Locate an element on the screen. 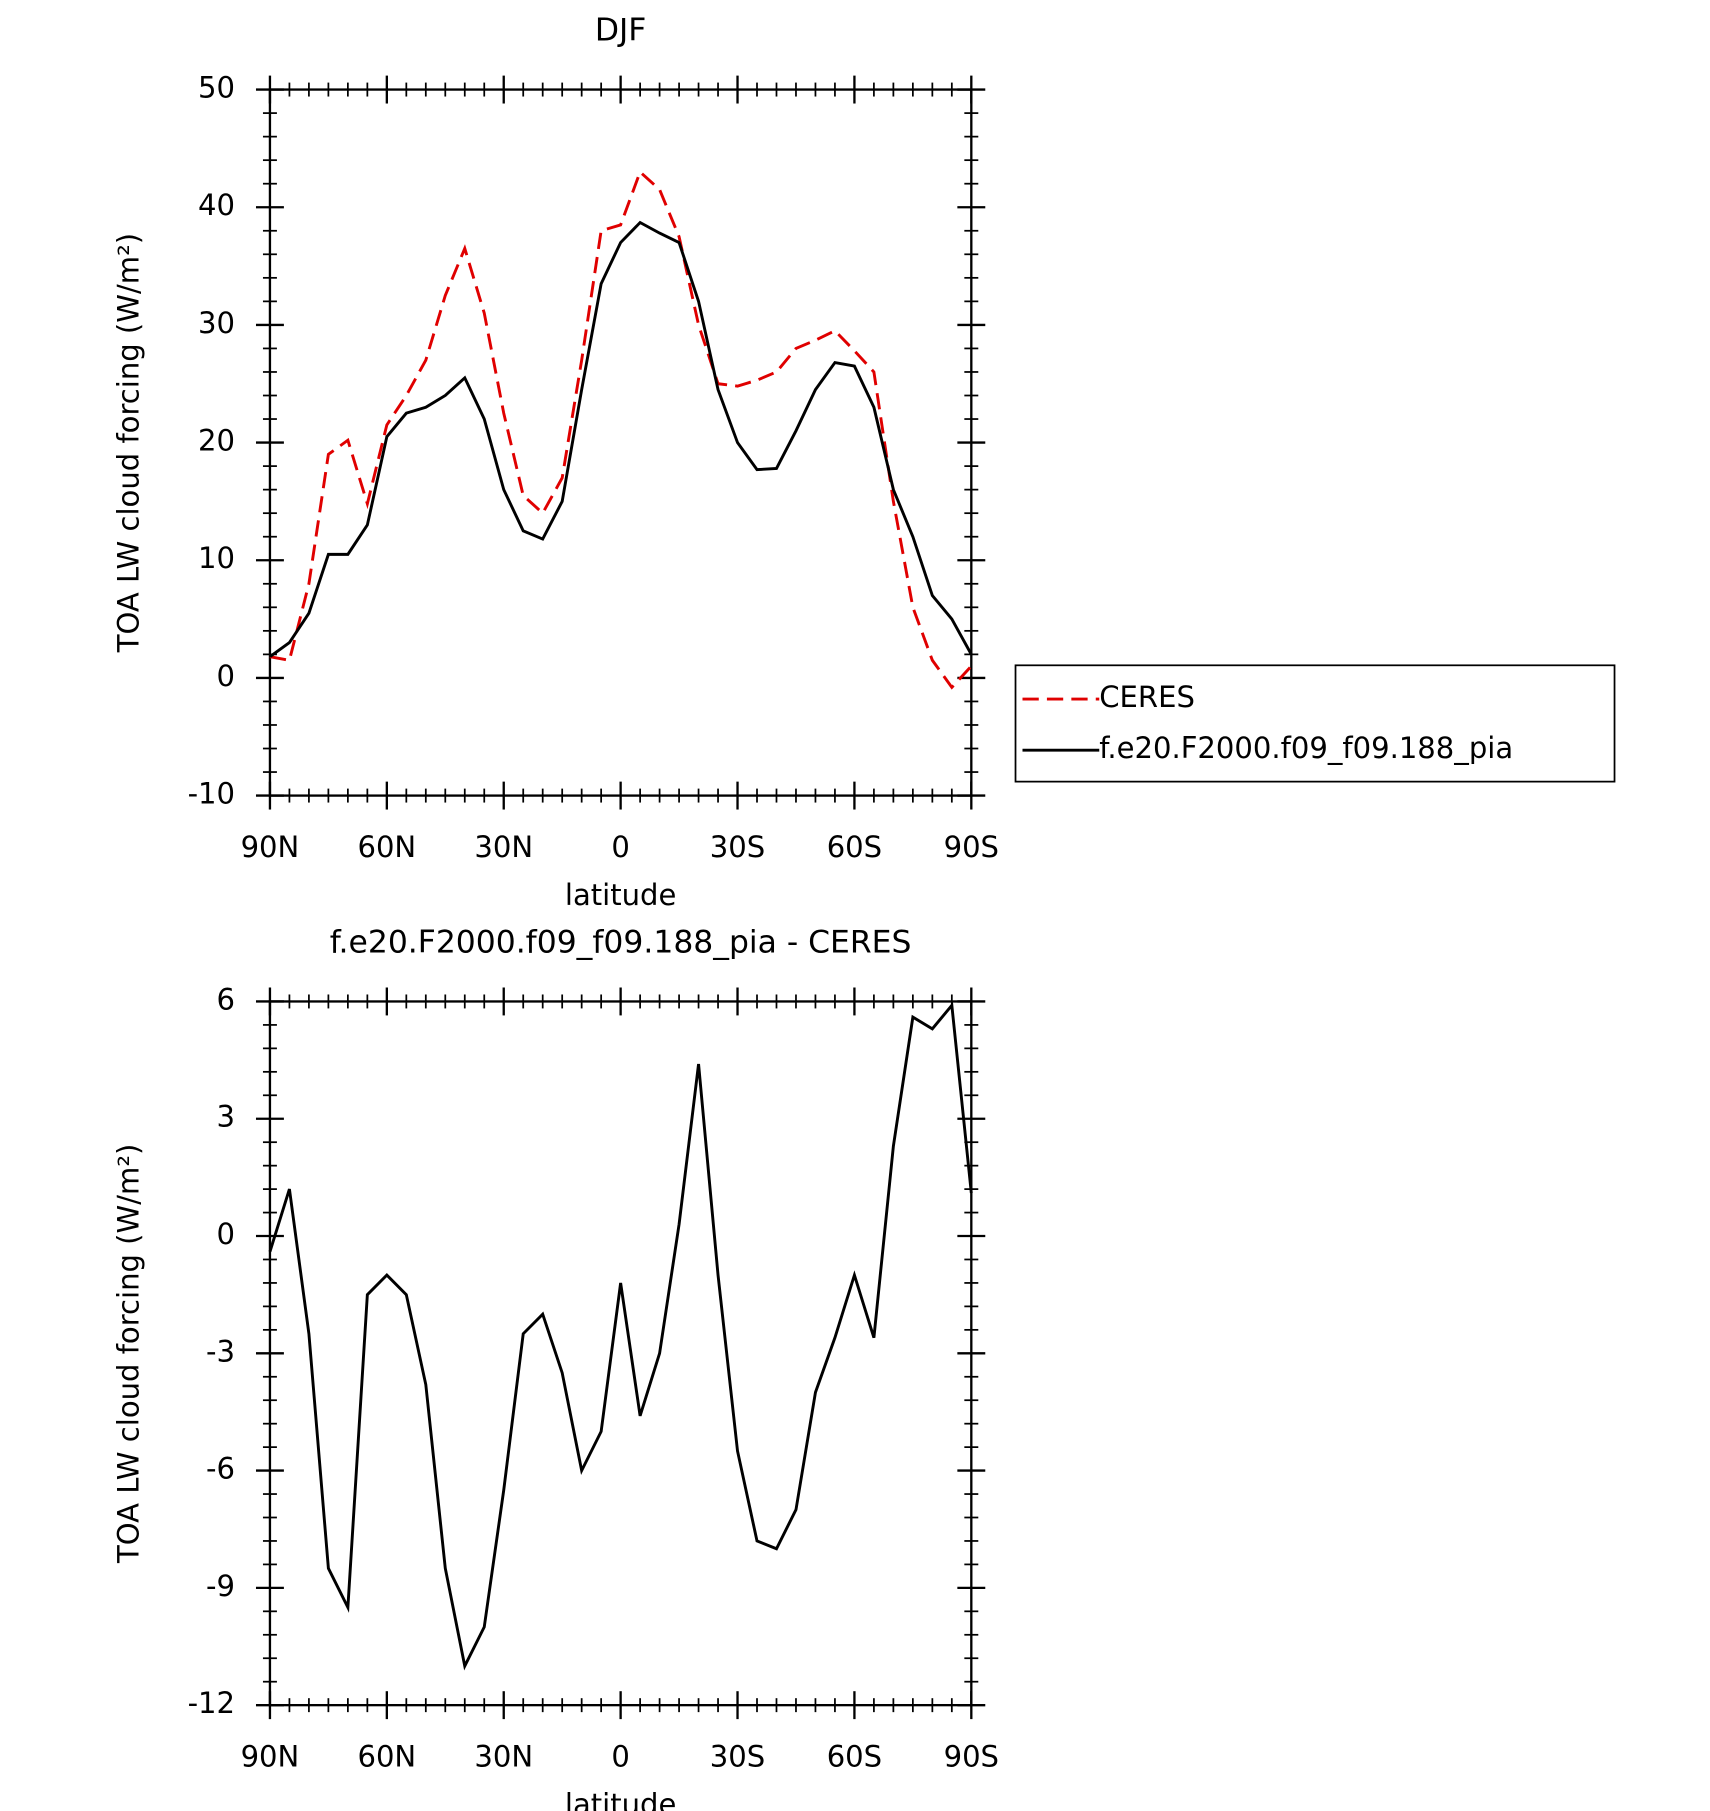  y-tick-label: -3 is located at coordinates (220, 1351).